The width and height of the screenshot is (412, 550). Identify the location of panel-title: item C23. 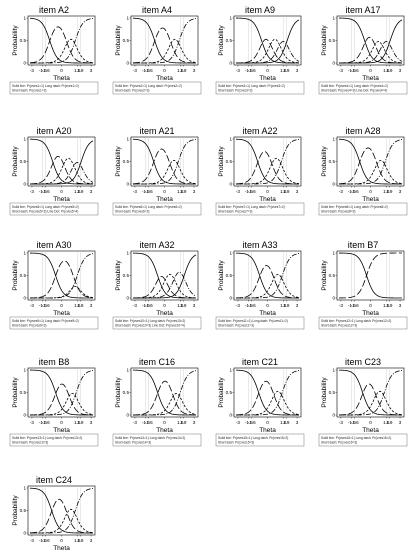
(363, 362).